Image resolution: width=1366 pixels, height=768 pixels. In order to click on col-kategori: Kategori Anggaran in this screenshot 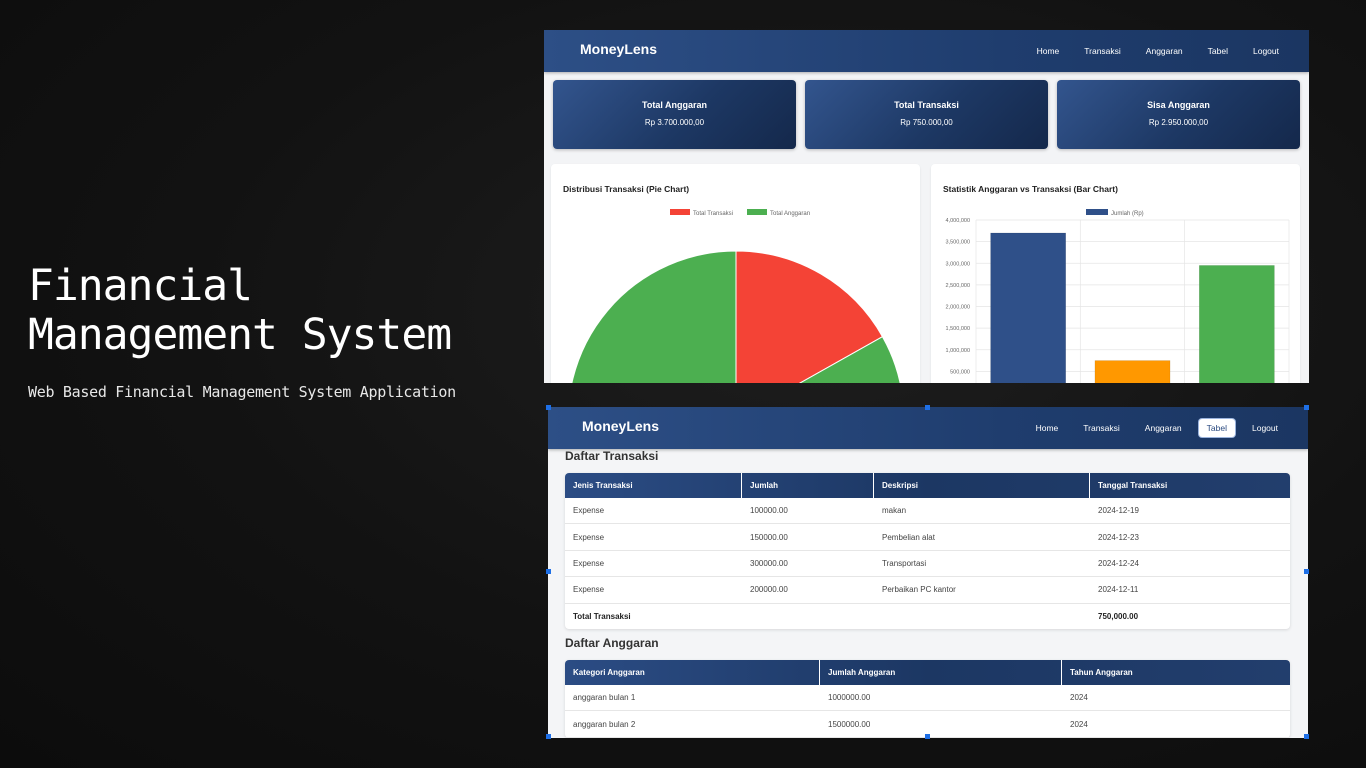, I will do `click(692, 672)`.